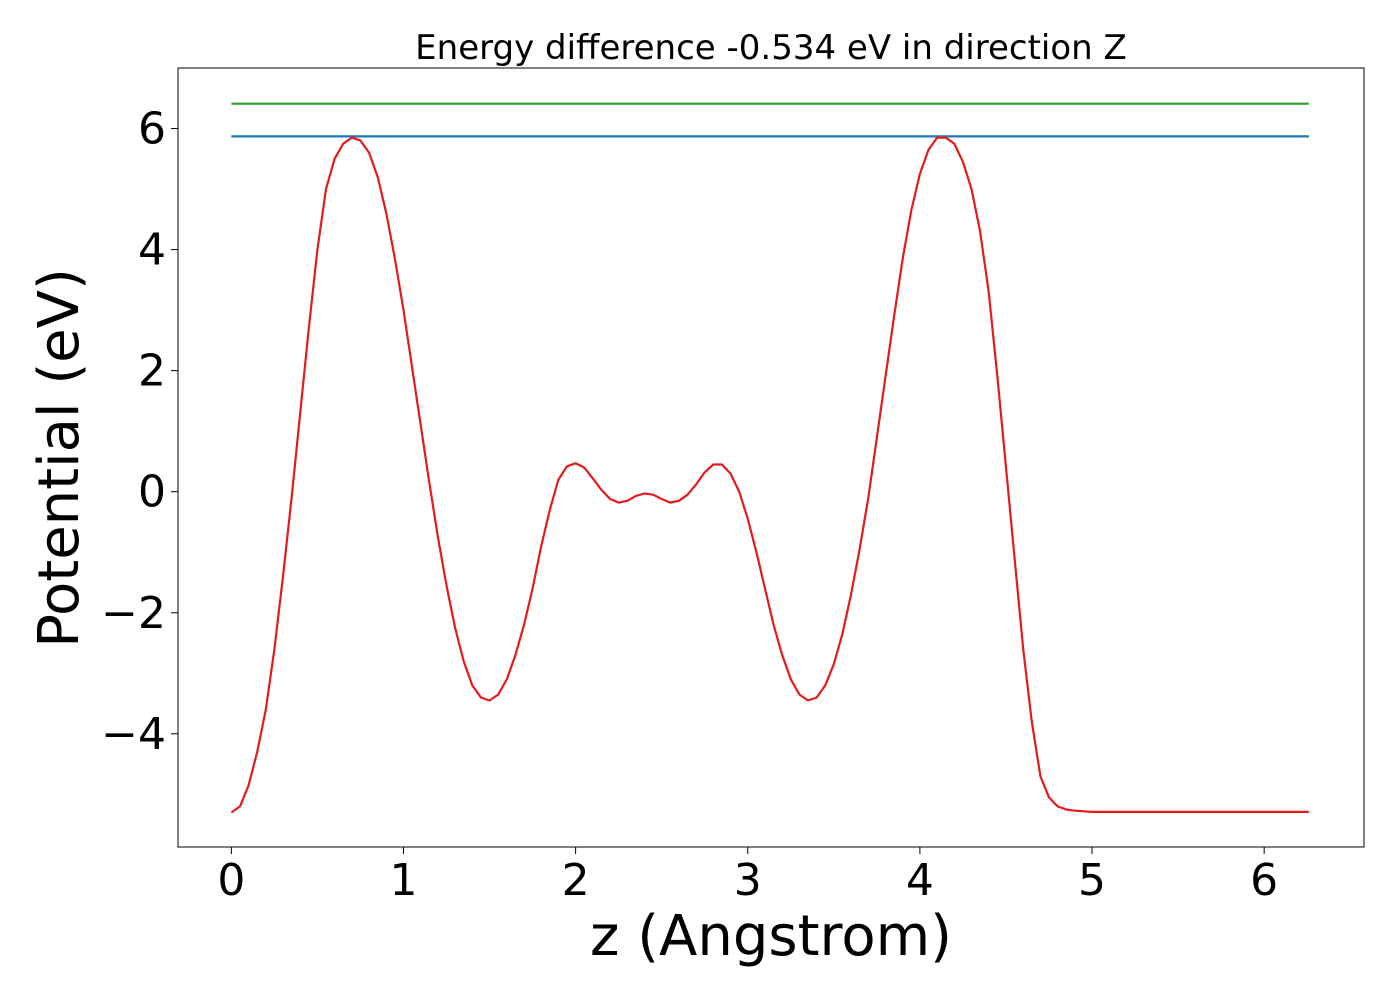  Describe the element at coordinates (920, 880) in the screenshot. I see `x-tick-label: 4` at that location.